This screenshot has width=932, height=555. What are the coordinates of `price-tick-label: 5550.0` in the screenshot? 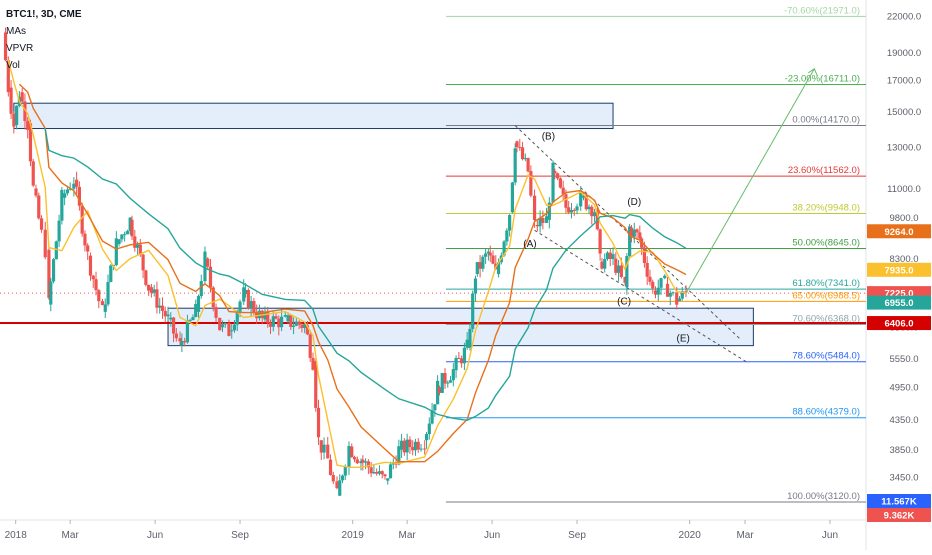 It's located at (903, 359).